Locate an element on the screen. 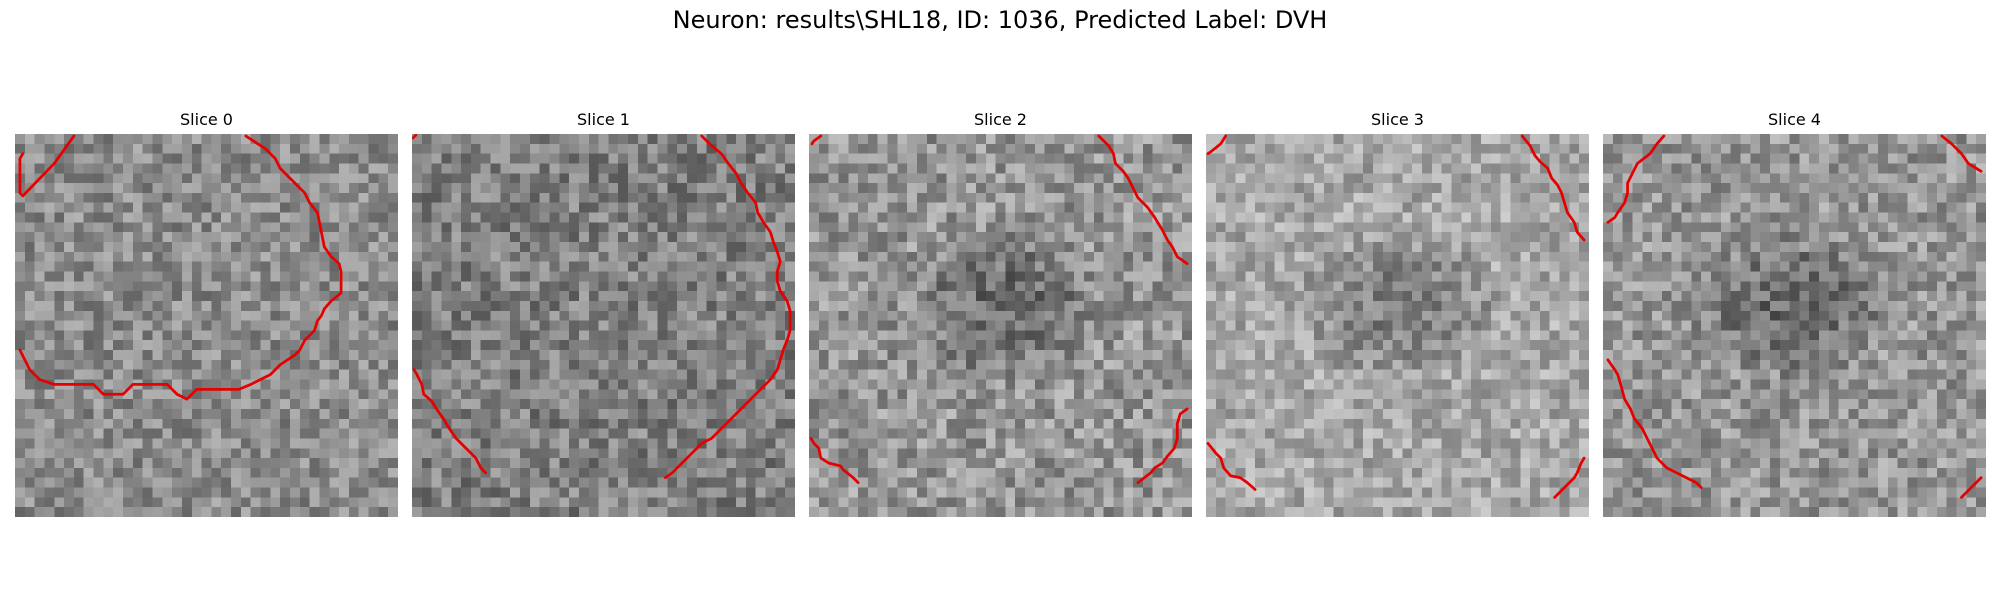  slice-panel-1: Slice 1 is located at coordinates (603, 312).